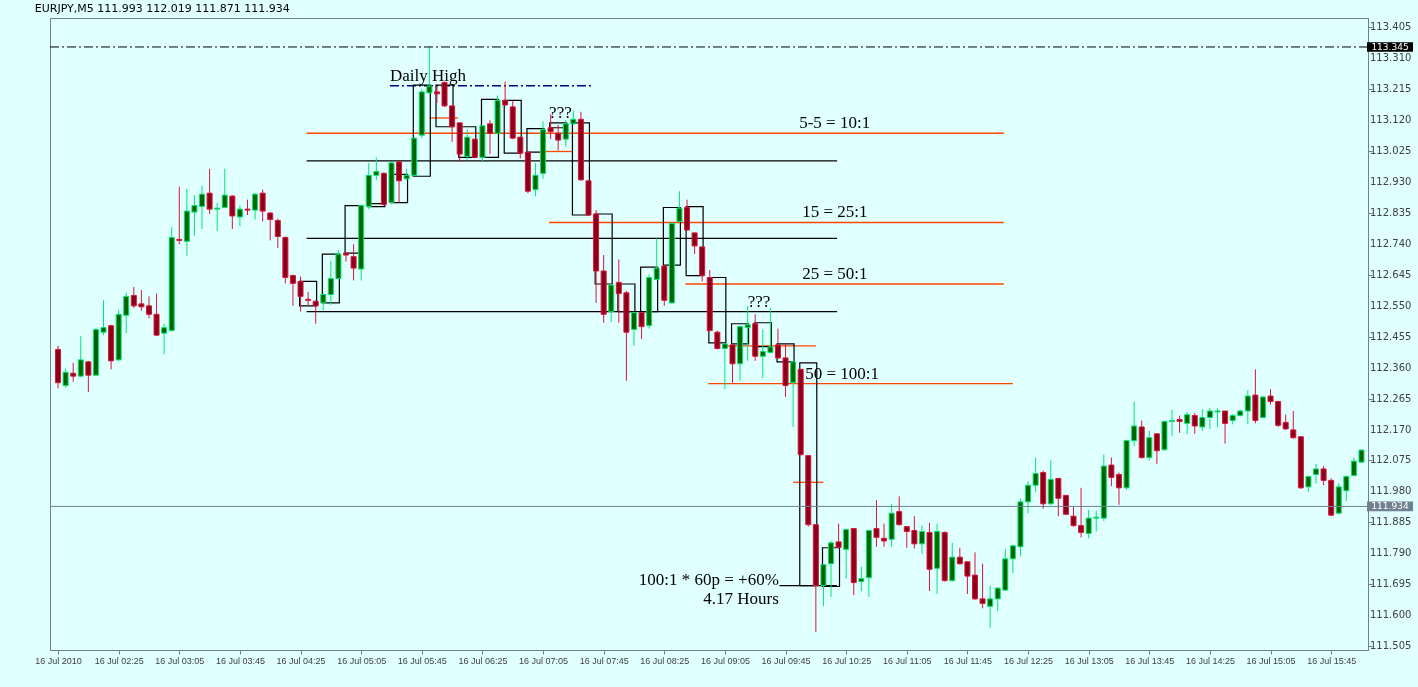 The height and width of the screenshot is (687, 1418). What do you see at coordinates (907, 660) in the screenshot?
I see `x-tick-label: 16 Jul 11:05` at bounding box center [907, 660].